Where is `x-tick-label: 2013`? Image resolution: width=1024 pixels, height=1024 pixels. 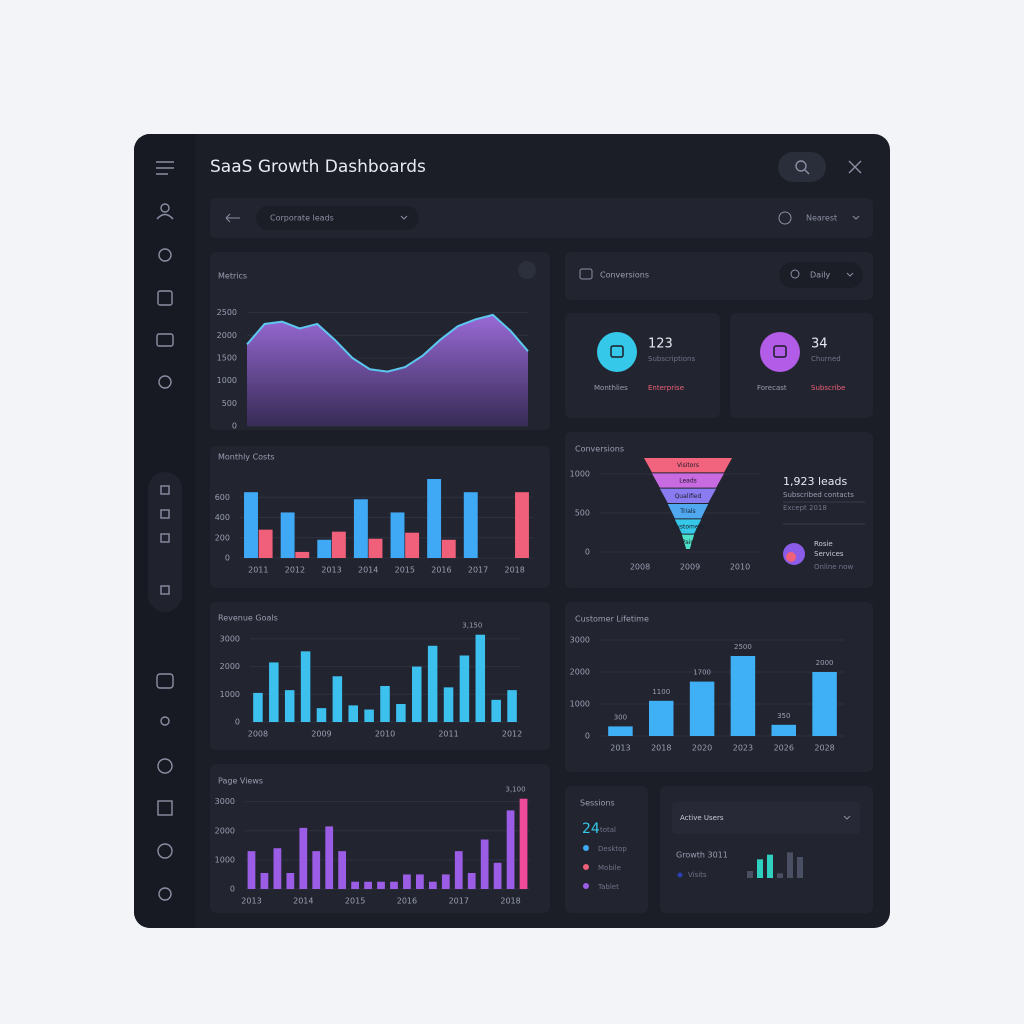 x-tick-label: 2013 is located at coordinates (620, 748).